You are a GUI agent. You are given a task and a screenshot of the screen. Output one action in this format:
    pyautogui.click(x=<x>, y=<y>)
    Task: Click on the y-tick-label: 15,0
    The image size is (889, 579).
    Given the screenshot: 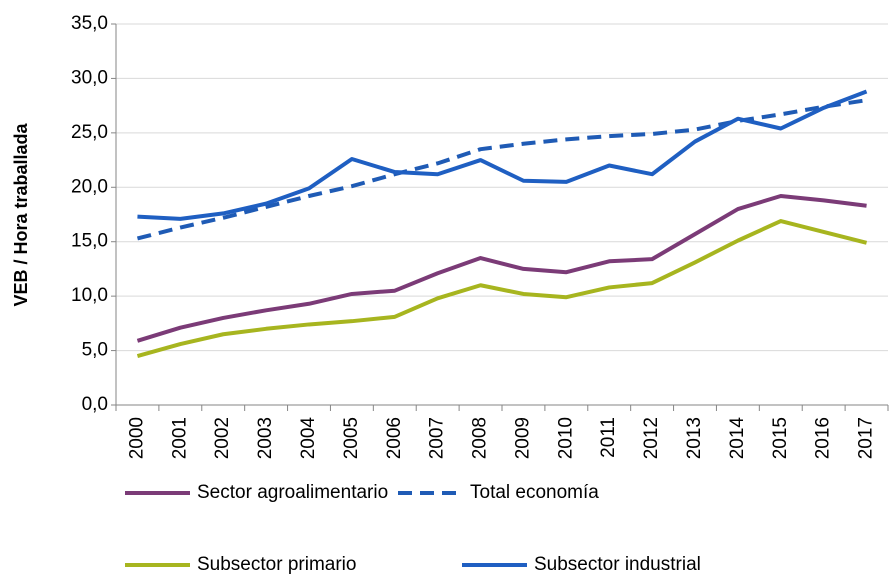 What is the action you would take?
    pyautogui.click(x=89, y=241)
    